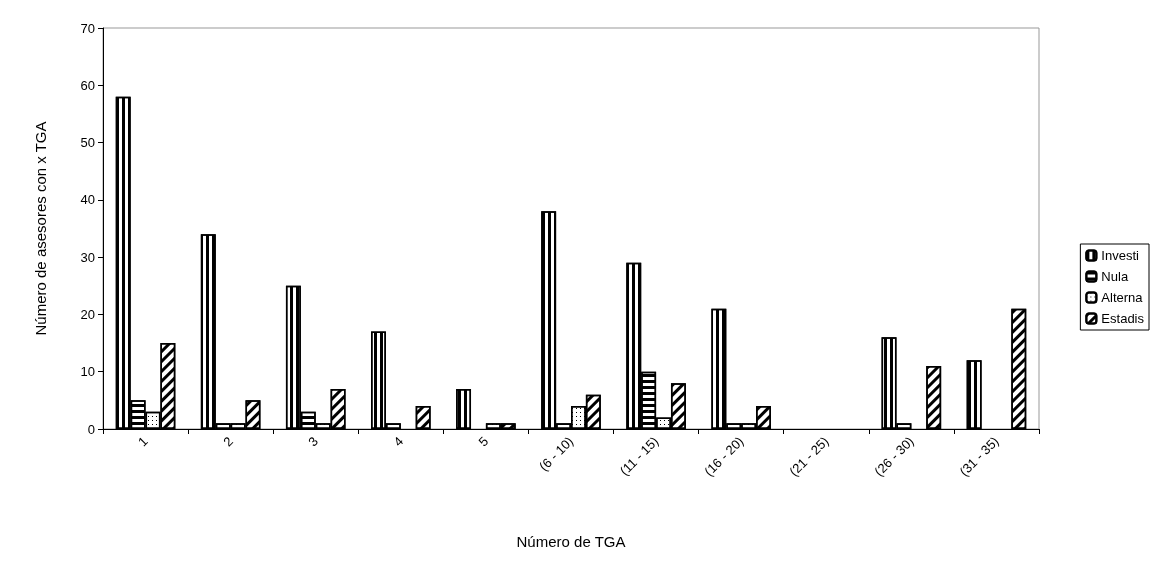 The image size is (1162, 574). I want to click on x-tick-label: 1, so click(143, 441).